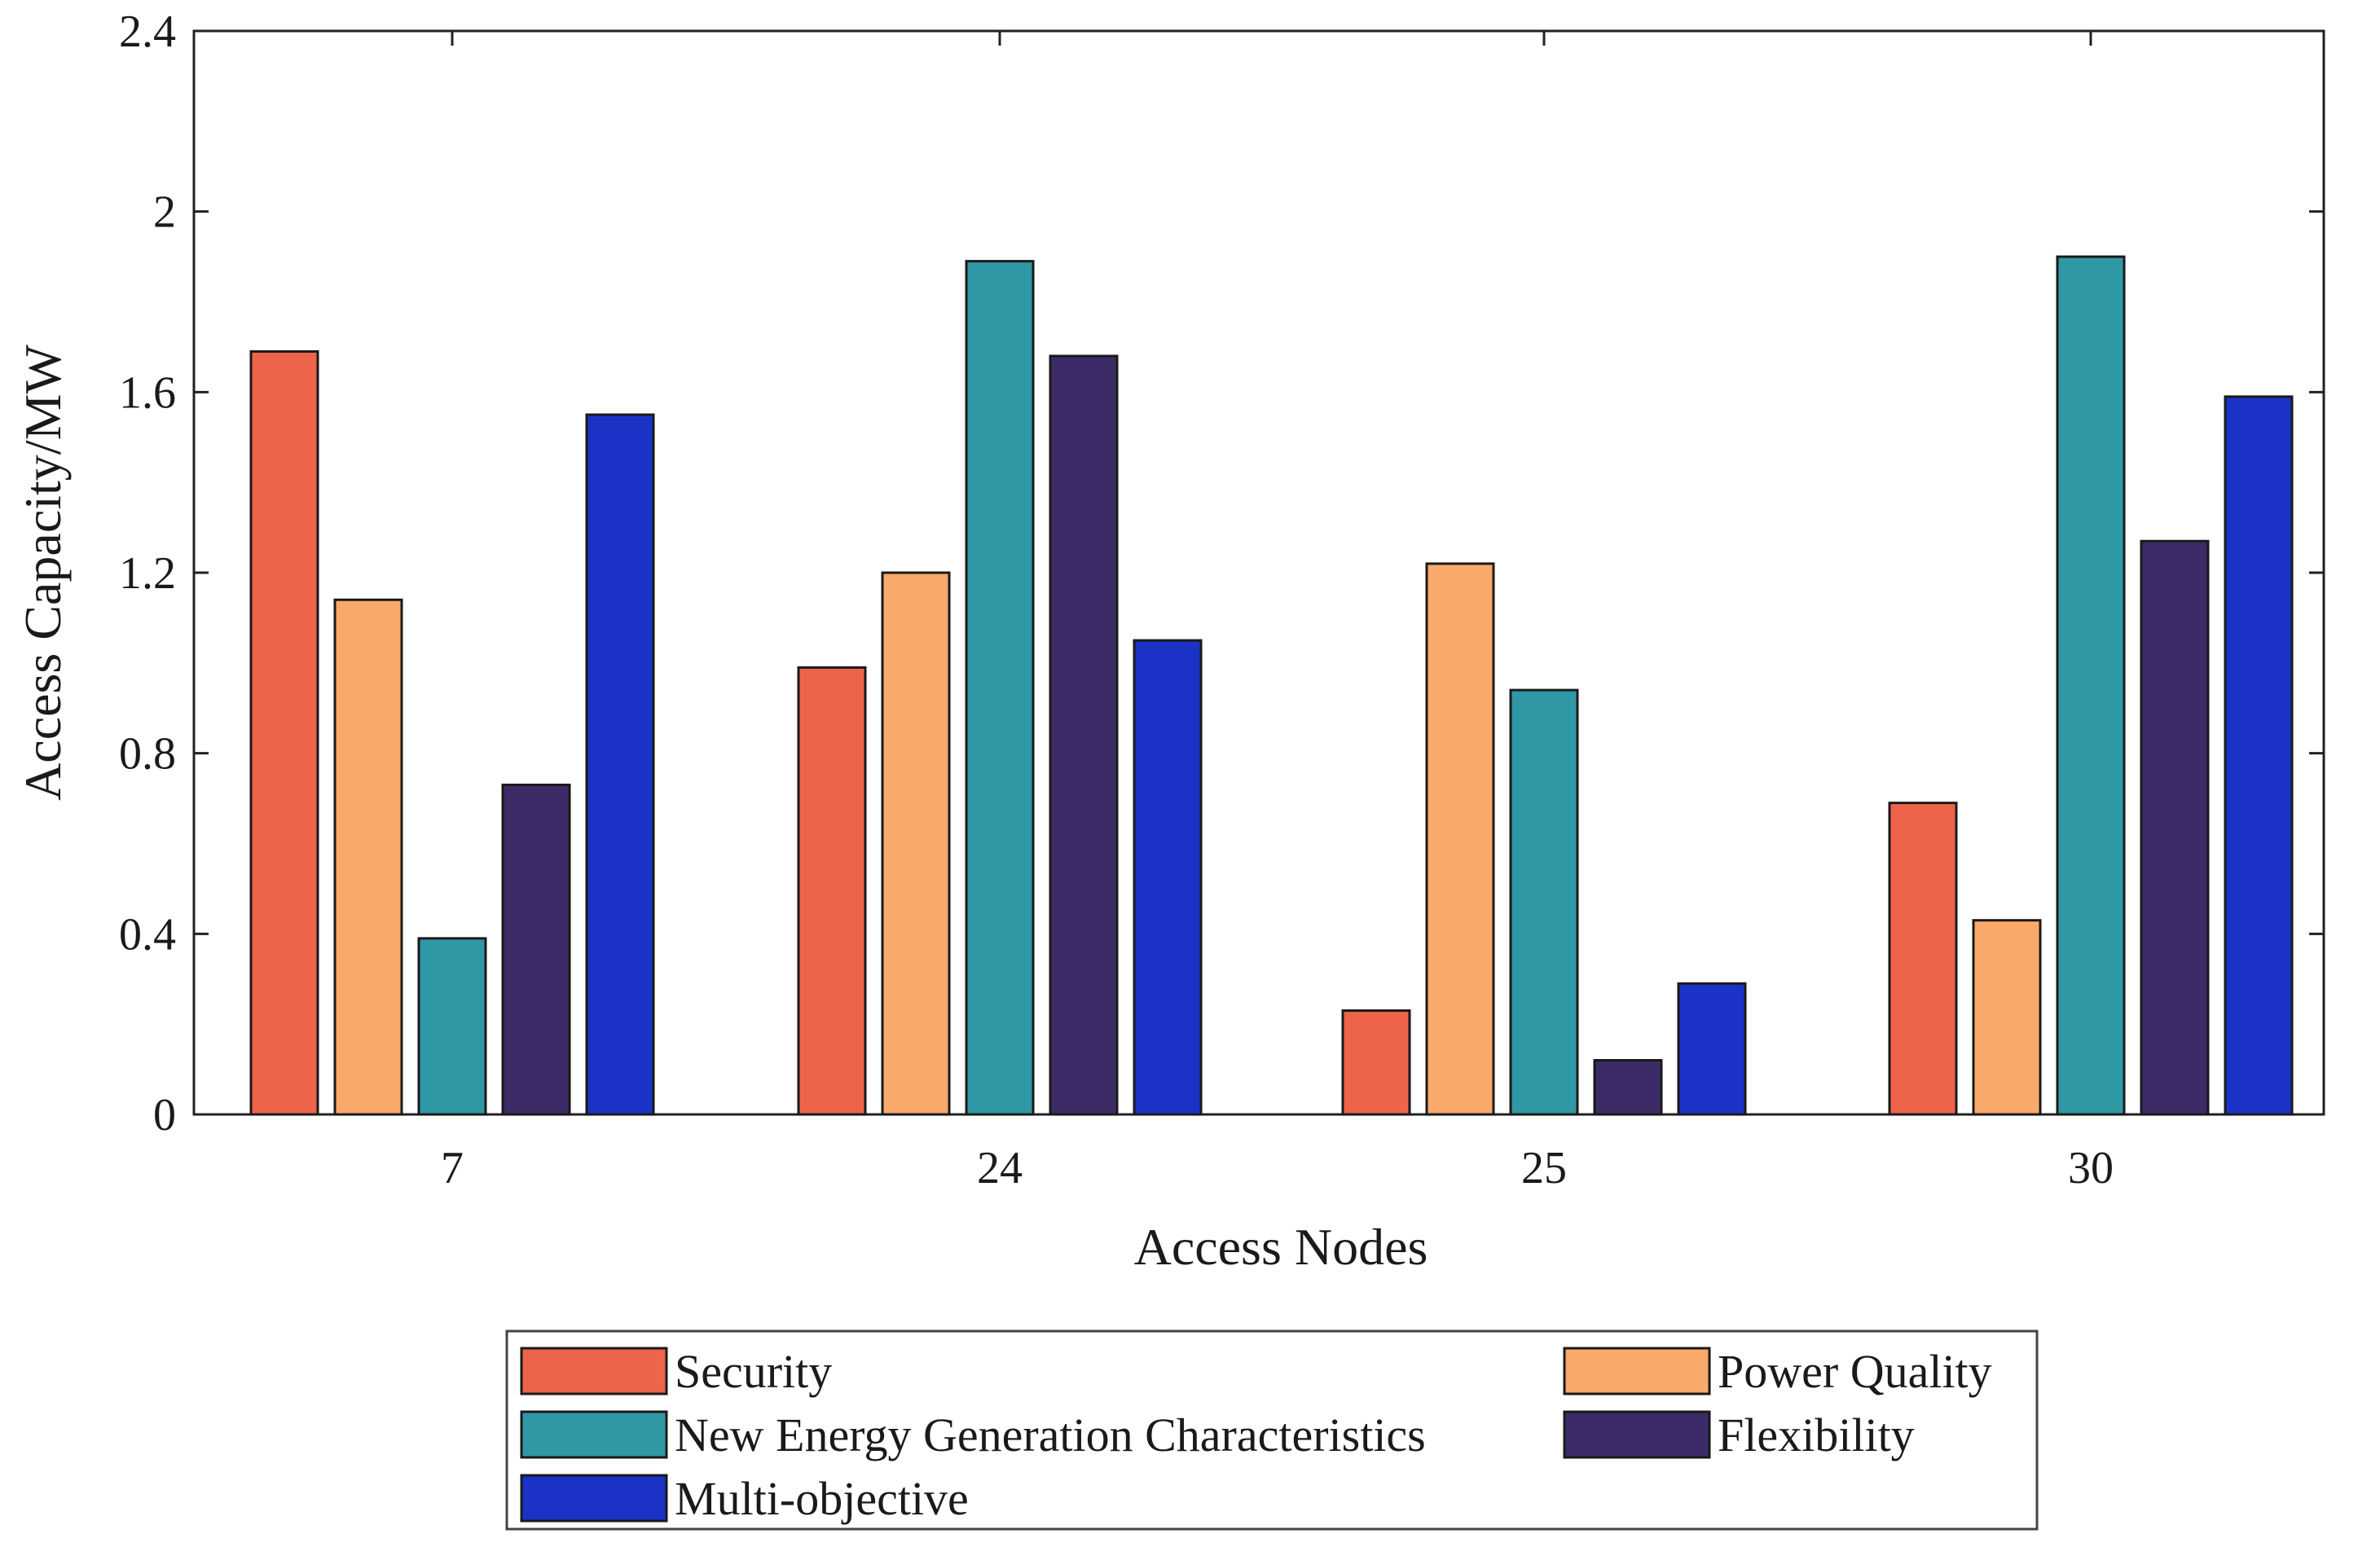 The height and width of the screenshot is (1547, 2380). Describe the element at coordinates (147, 573) in the screenshot. I see `y-tick-label: 1.2` at that location.